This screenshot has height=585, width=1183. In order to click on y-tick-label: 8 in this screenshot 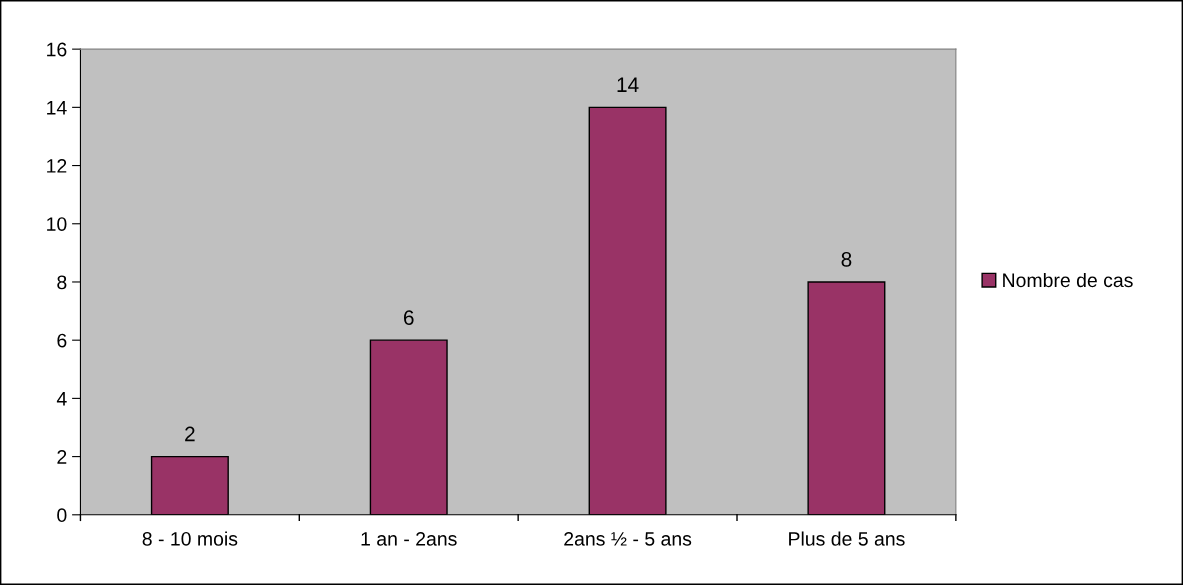, I will do `click(62, 282)`.